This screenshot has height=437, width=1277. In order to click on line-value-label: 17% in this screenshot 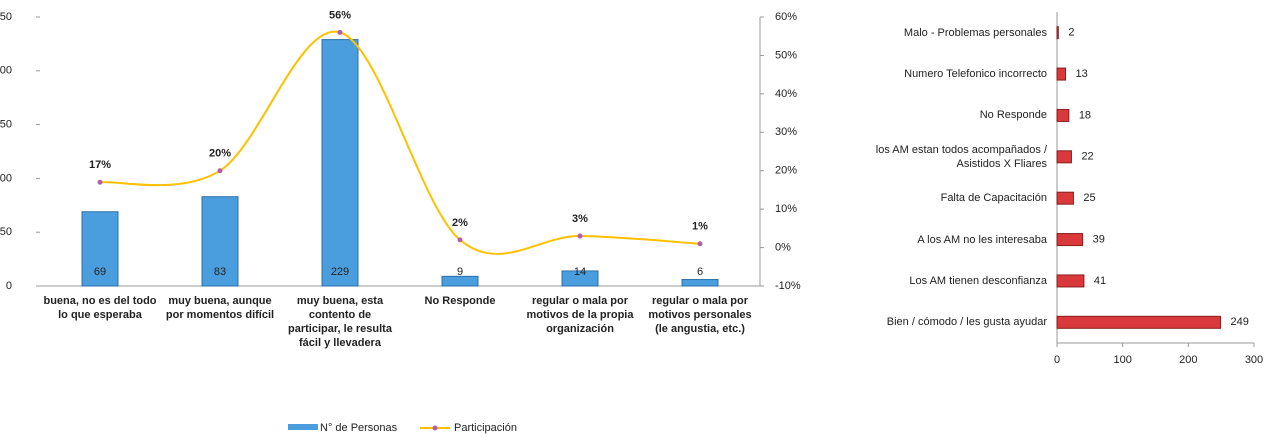, I will do `click(100, 165)`.